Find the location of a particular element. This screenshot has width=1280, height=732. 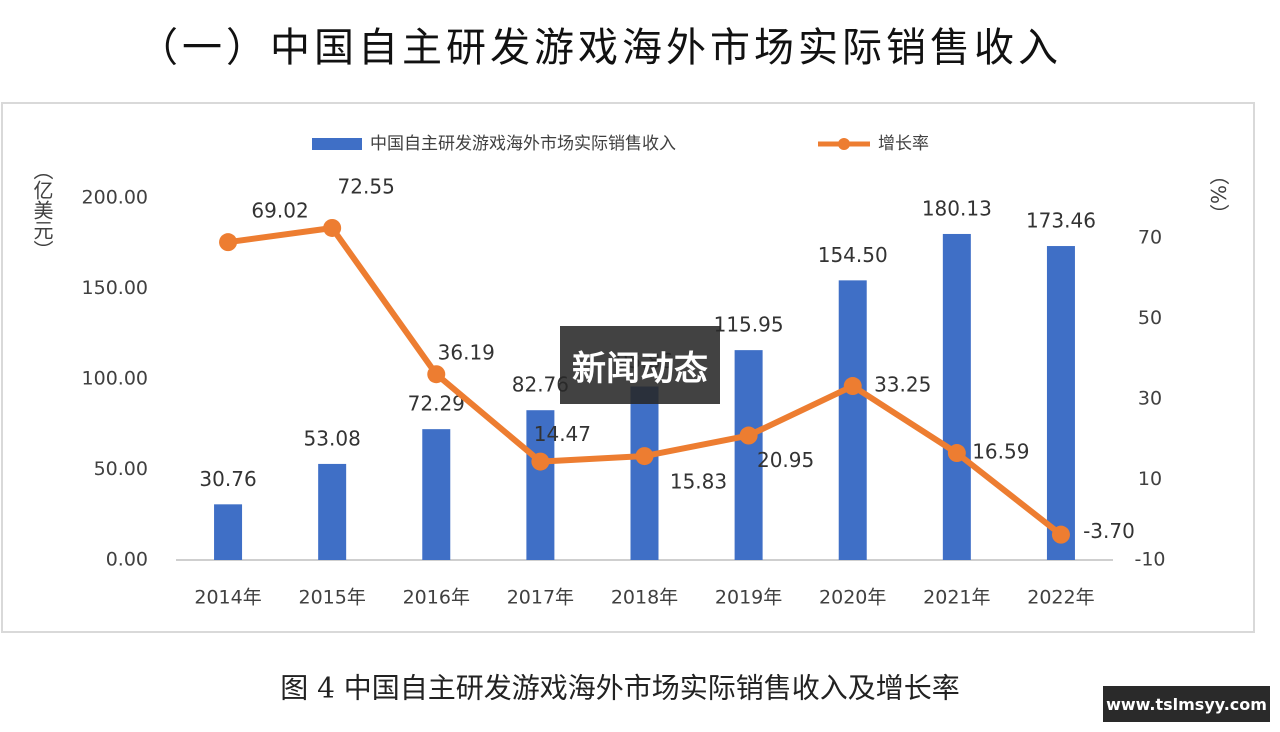

overlay-badge: 新闻动态 is located at coordinates (640, 365).